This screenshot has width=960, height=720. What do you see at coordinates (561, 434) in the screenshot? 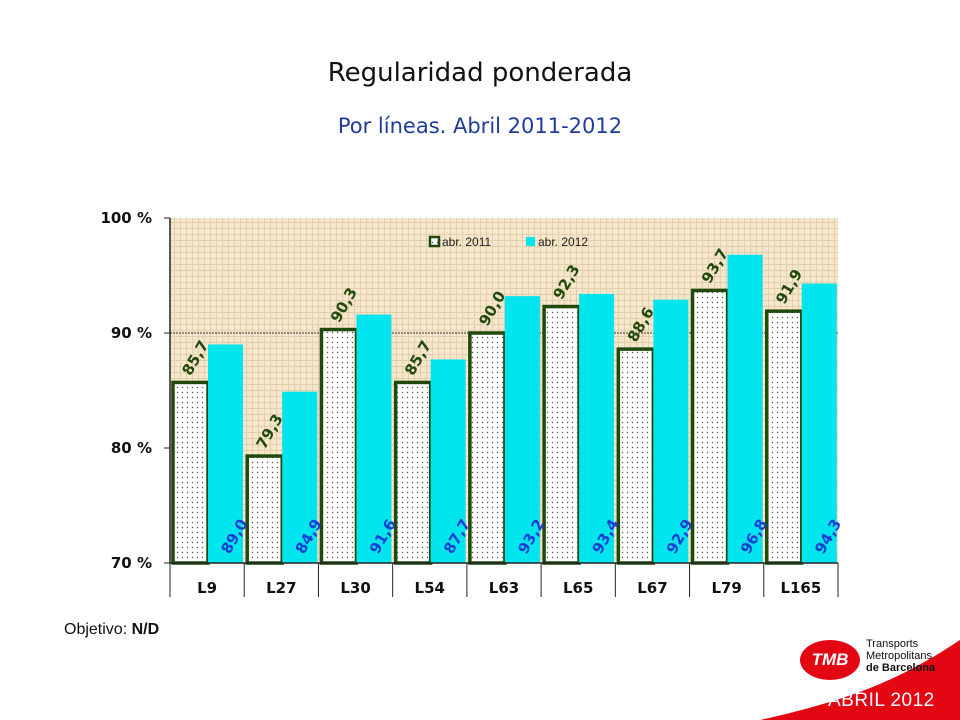
I see `bar-2011-L65` at bounding box center [561, 434].